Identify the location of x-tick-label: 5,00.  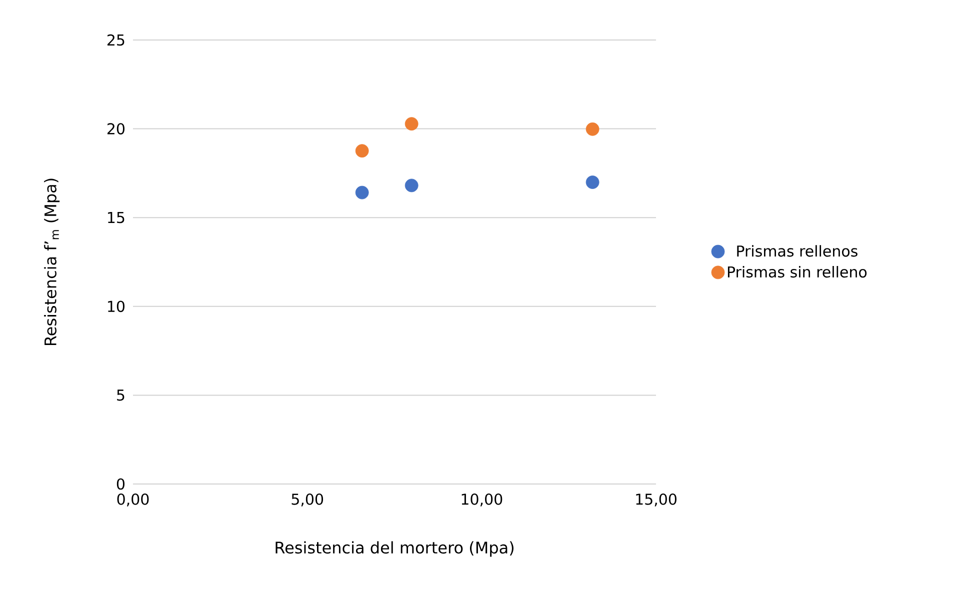
(308, 500).